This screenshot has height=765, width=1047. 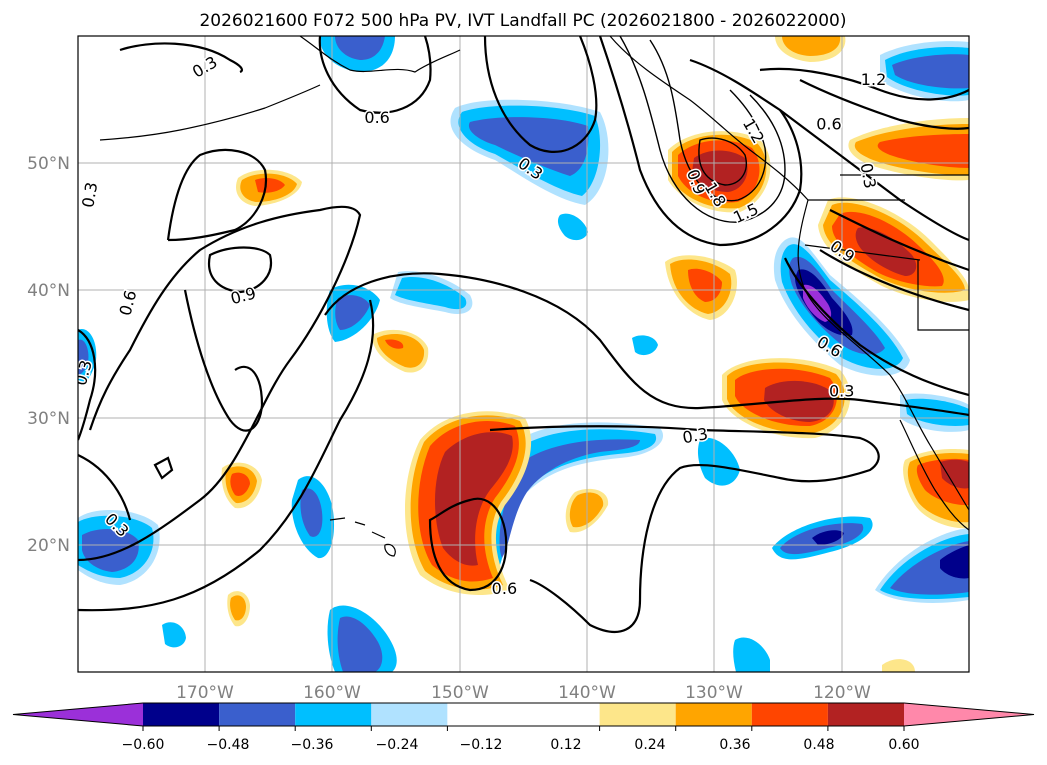 What do you see at coordinates (241, 485) in the screenshot?
I see `pos-anomaly-sw-small` at bounding box center [241, 485].